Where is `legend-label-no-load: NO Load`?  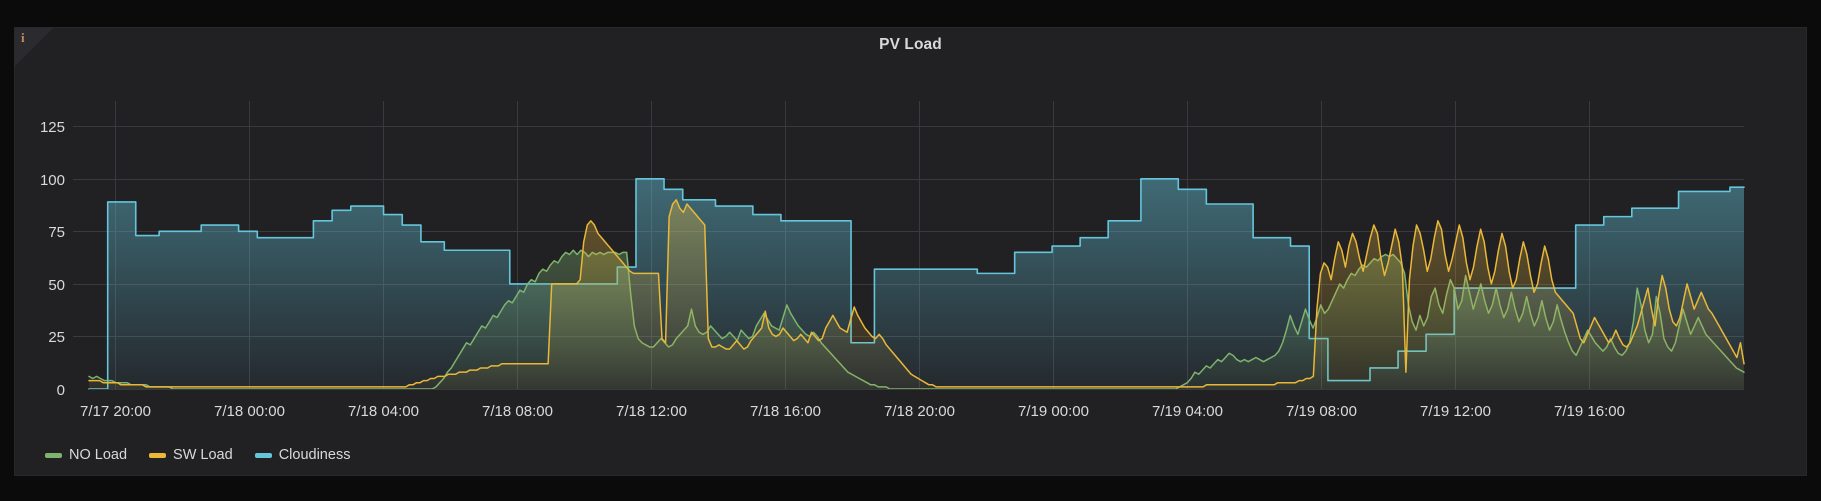 legend-label-no-load: NO Load is located at coordinates (98, 455).